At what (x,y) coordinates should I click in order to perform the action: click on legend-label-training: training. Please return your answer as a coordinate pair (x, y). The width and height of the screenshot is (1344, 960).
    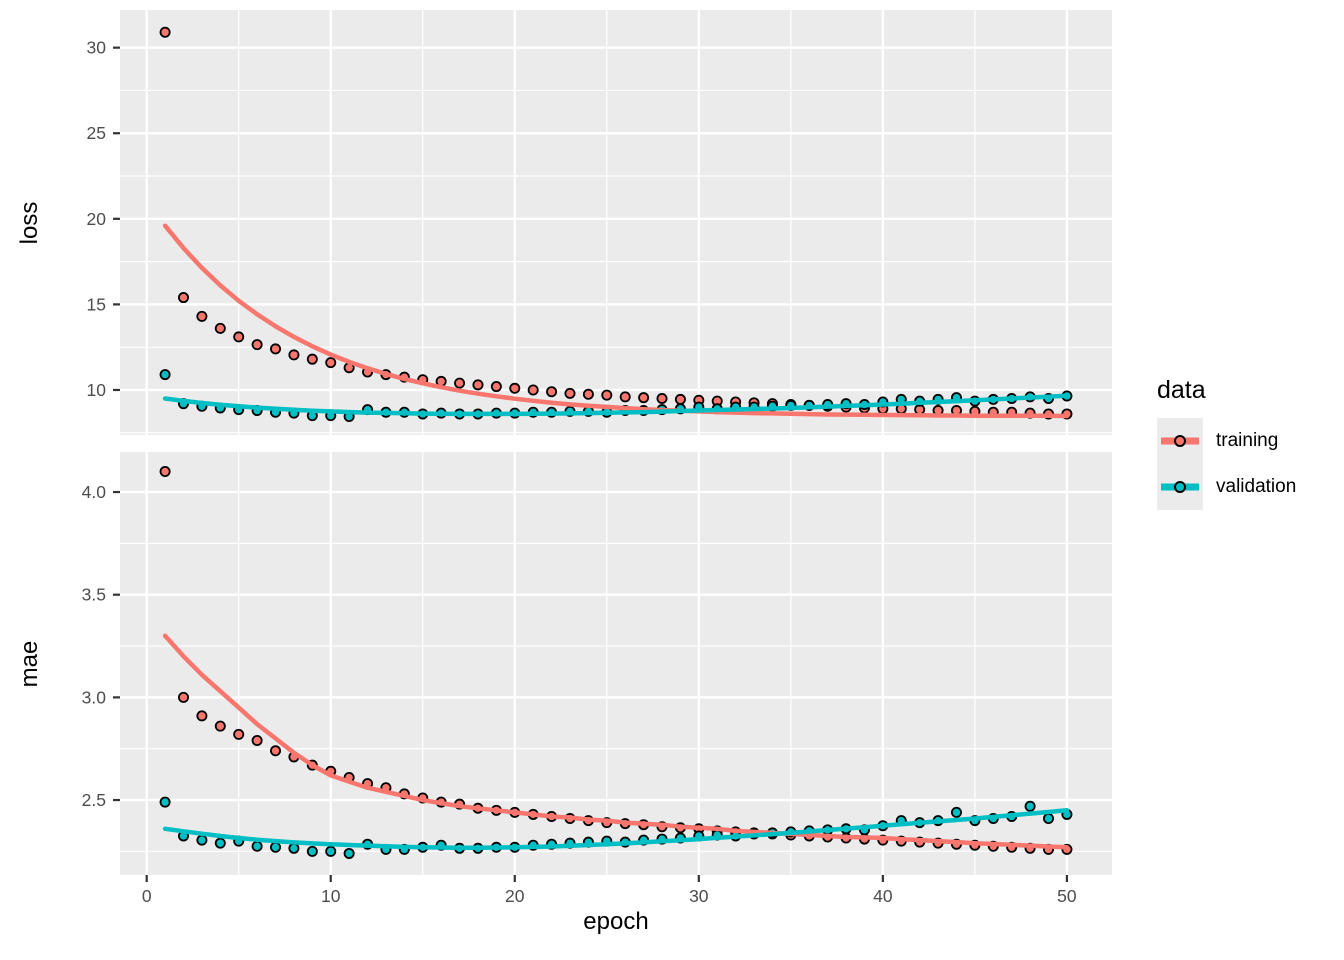
    Looking at the image, I should click on (1247, 440).